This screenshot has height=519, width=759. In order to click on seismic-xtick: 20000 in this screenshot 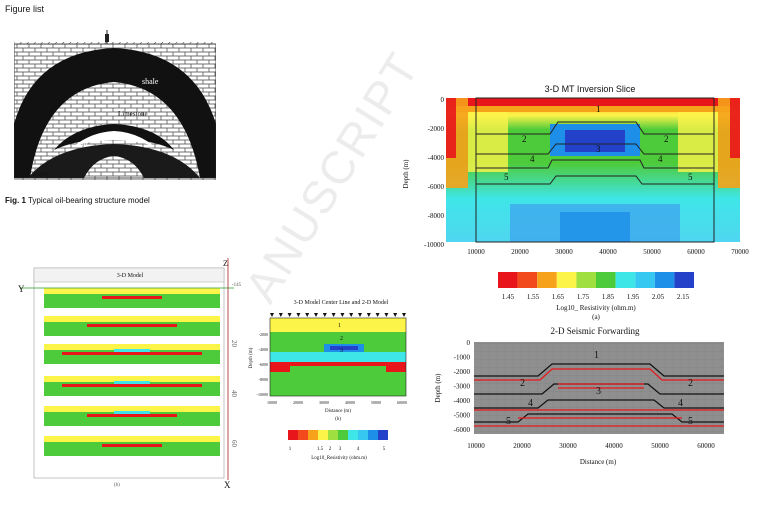, I will do `click(522, 446)`.